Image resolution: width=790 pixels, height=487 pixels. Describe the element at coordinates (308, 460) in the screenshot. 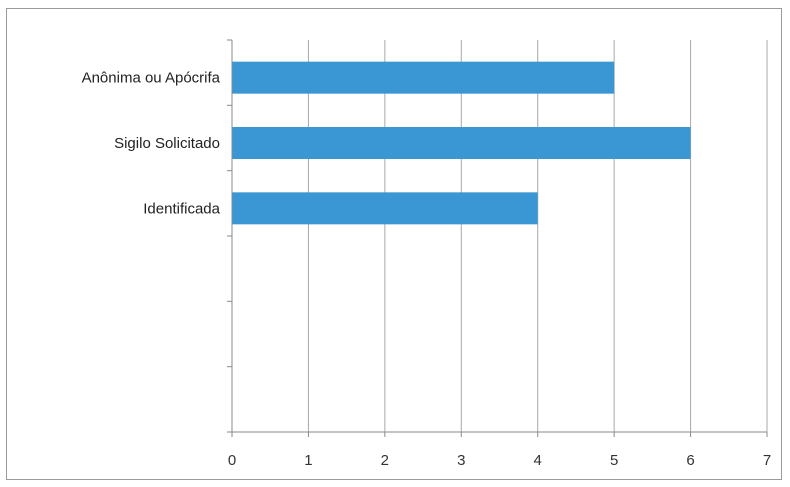

I see `x-tick-label: 1` at that location.